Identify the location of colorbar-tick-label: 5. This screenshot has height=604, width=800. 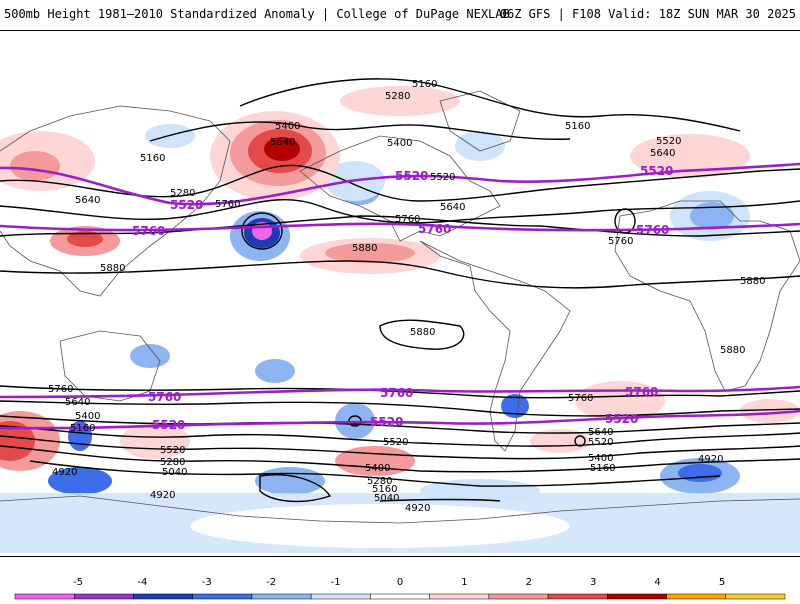
(722, 582).